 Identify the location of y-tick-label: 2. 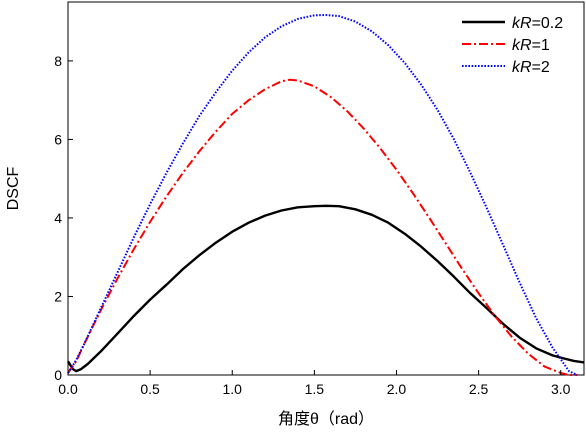
(58, 296).